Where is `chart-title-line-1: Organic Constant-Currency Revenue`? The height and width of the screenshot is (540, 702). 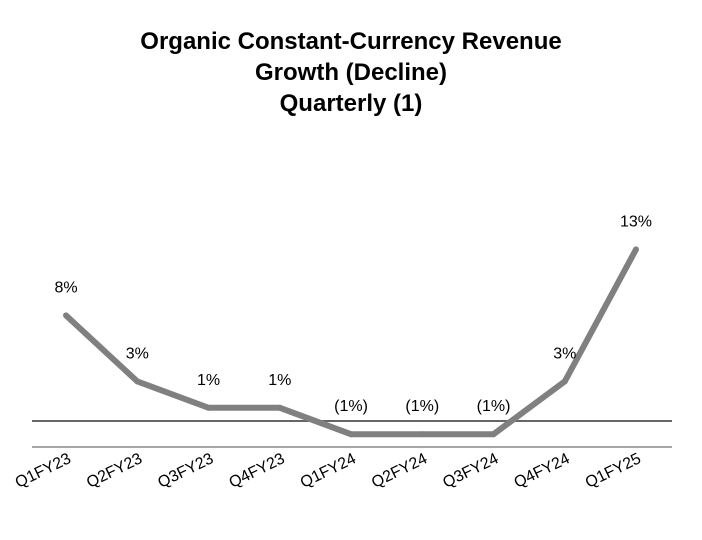
chart-title-line-1: Organic Constant-Currency Revenue is located at coordinates (351, 41).